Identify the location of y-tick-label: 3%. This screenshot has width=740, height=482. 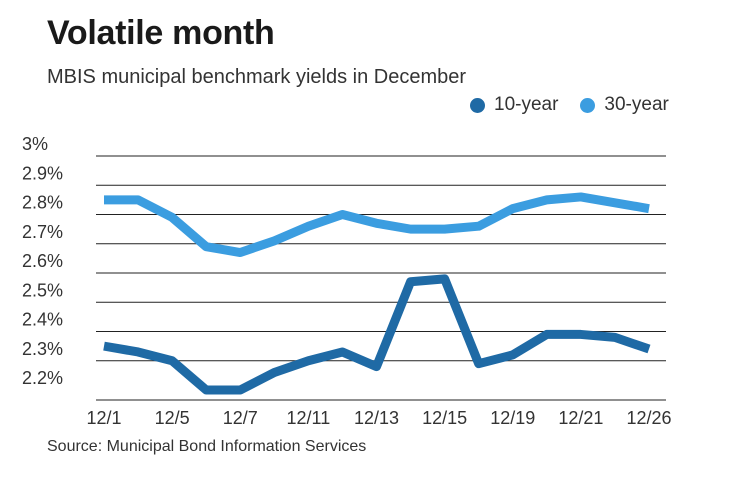
(35, 144).